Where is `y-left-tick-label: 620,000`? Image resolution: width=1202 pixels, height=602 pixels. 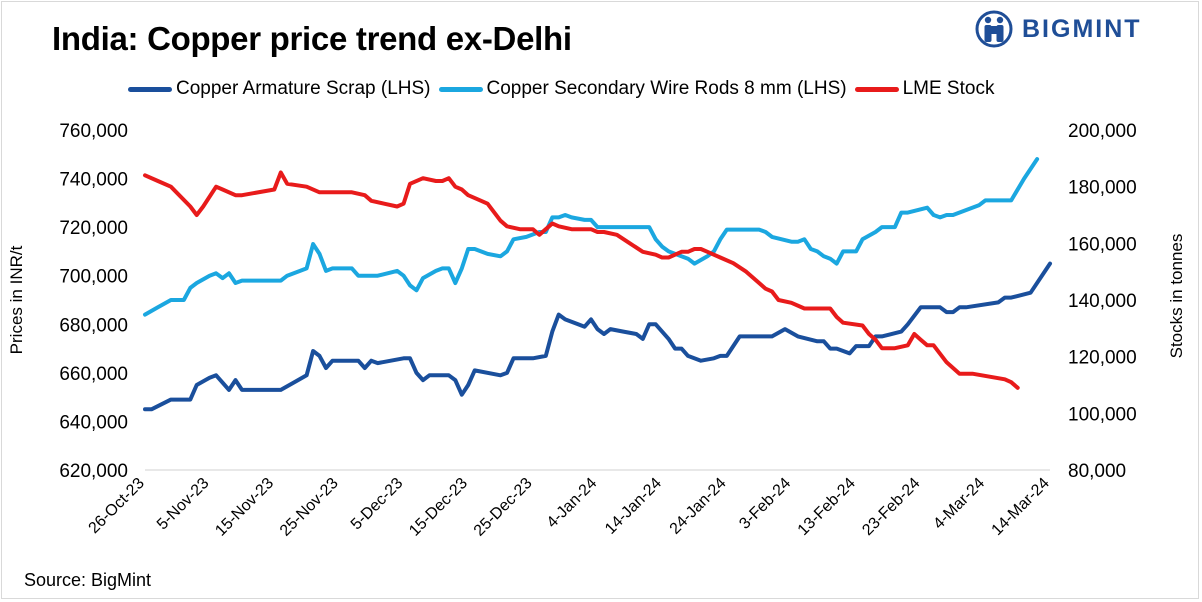 y-left-tick-label: 620,000 is located at coordinates (93, 471).